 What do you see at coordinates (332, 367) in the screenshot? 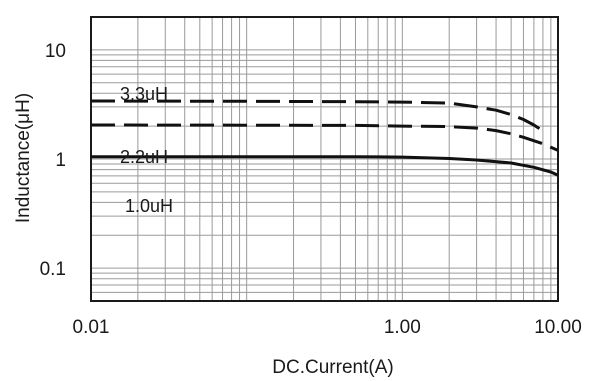
I see `x-axis-title: DC.Current(A)` at bounding box center [332, 367].